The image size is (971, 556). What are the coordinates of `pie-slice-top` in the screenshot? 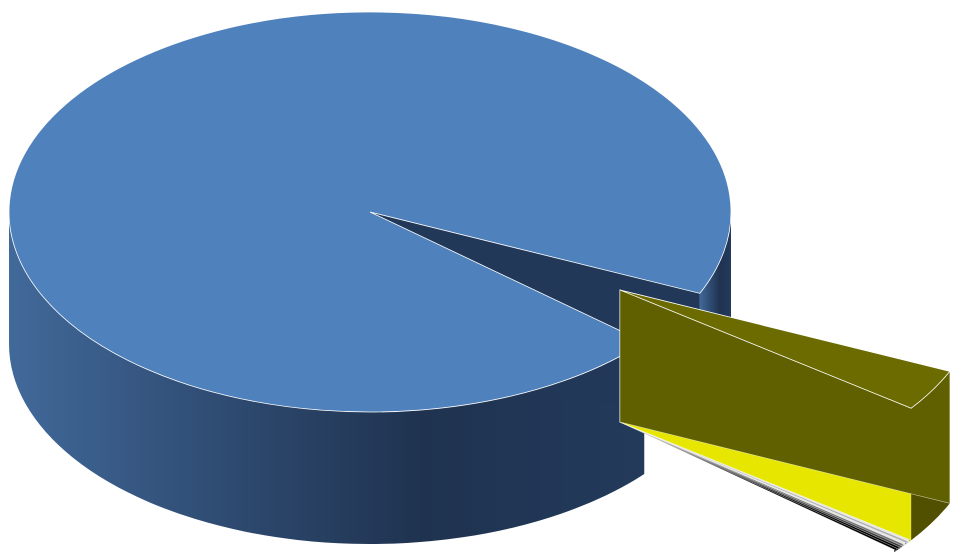 It's located at (785, 349).